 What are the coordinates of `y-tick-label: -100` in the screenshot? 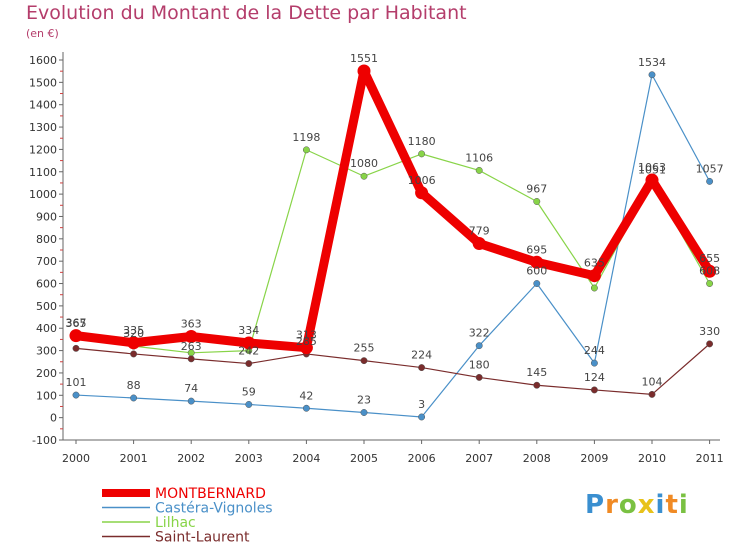 It's located at (44, 440).